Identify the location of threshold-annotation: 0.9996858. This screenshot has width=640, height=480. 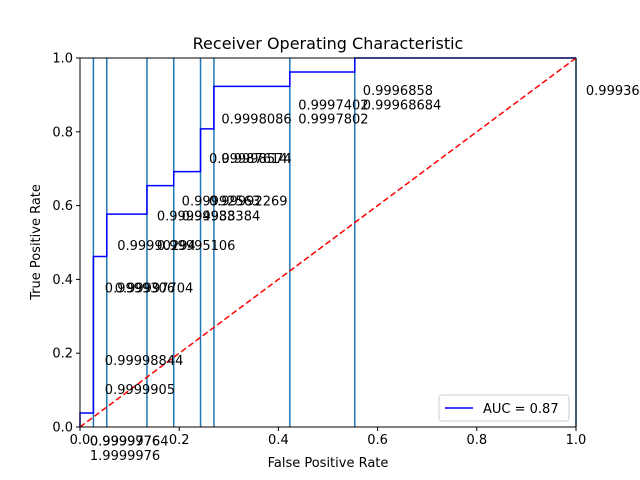
(398, 91).